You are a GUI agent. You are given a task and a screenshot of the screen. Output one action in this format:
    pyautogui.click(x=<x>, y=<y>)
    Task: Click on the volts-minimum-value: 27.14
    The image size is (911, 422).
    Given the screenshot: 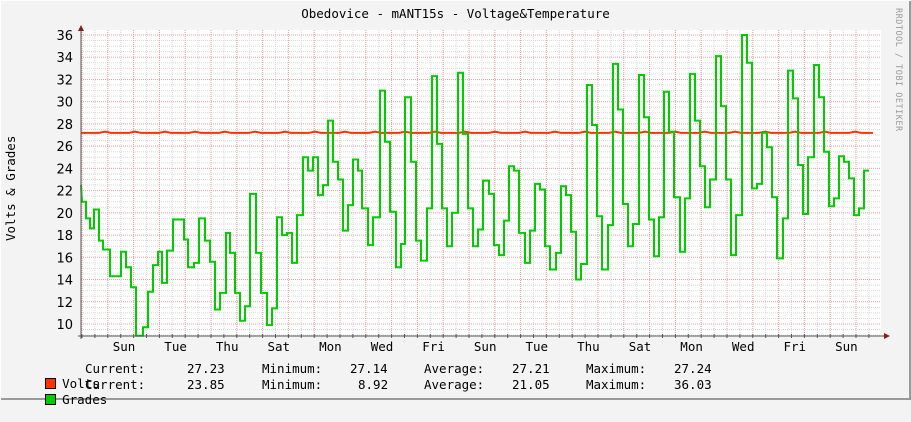 What is the action you would take?
    pyautogui.click(x=369, y=368)
    